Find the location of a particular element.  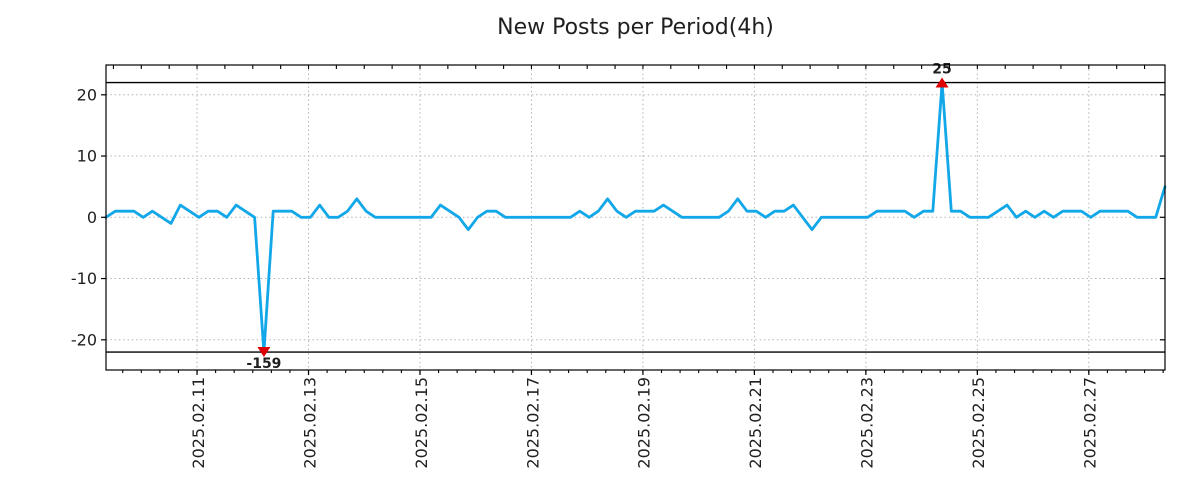

x-axis-tick-label: 2025.02.11 is located at coordinates (198, 423).